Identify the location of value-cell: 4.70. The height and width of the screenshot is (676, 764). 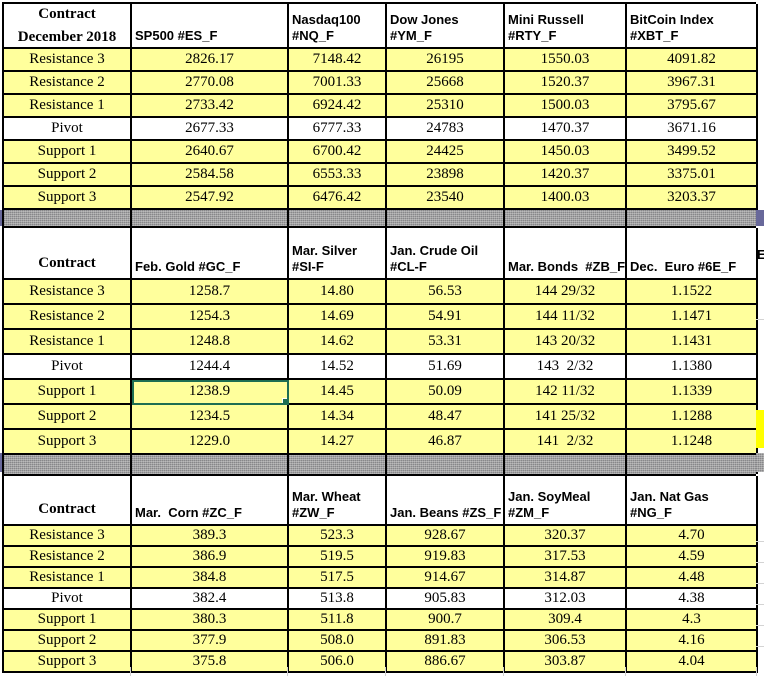
(692, 536).